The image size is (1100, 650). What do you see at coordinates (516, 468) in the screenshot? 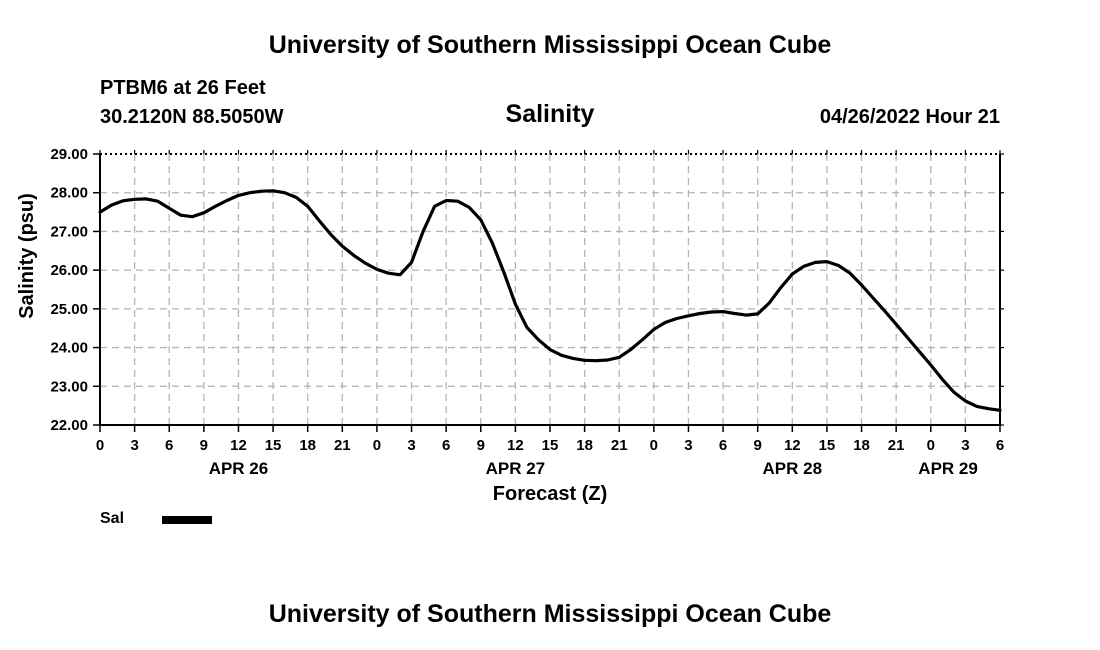
I see `x-date-label: APR 27` at bounding box center [516, 468].